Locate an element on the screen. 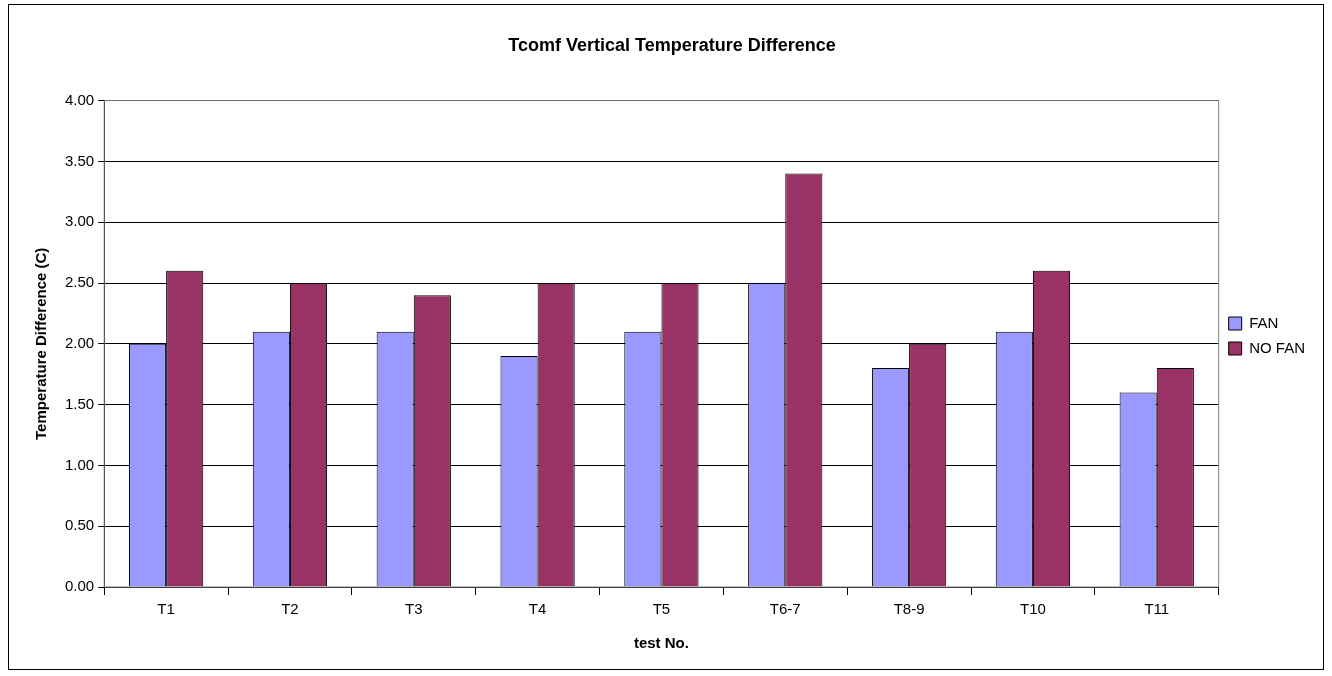 This screenshot has width=1332, height=676. x-tick-label: T3 is located at coordinates (414, 609).